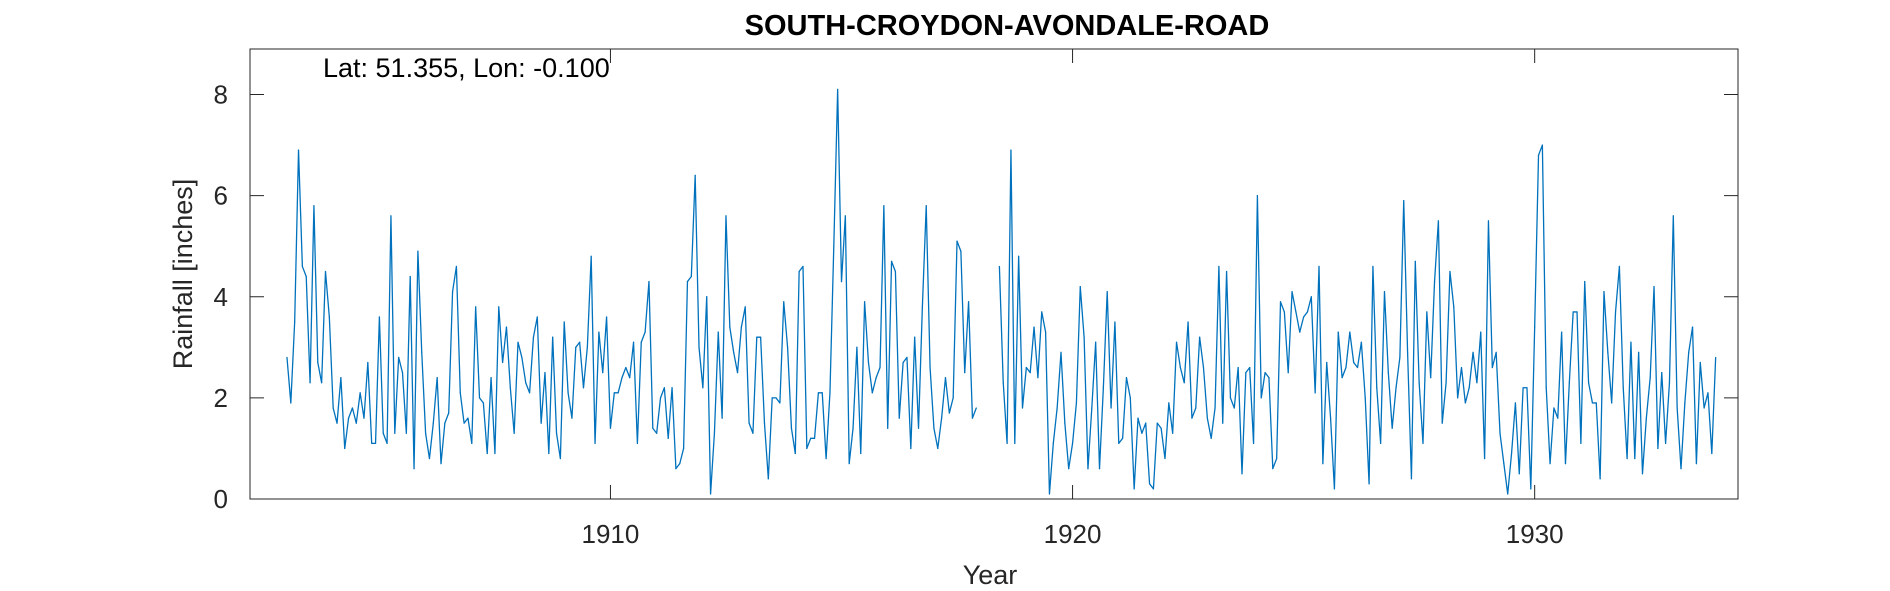  Describe the element at coordinates (990, 575) in the screenshot. I see `x-axis-label: Year` at that location.